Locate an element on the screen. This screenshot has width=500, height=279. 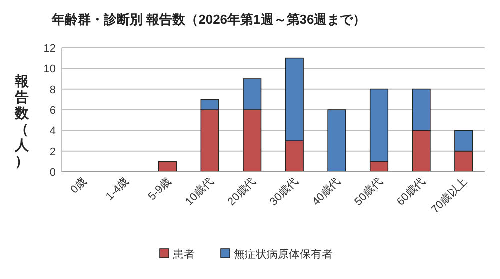
x-tick-label: 0歳 is located at coordinates (79, 185).